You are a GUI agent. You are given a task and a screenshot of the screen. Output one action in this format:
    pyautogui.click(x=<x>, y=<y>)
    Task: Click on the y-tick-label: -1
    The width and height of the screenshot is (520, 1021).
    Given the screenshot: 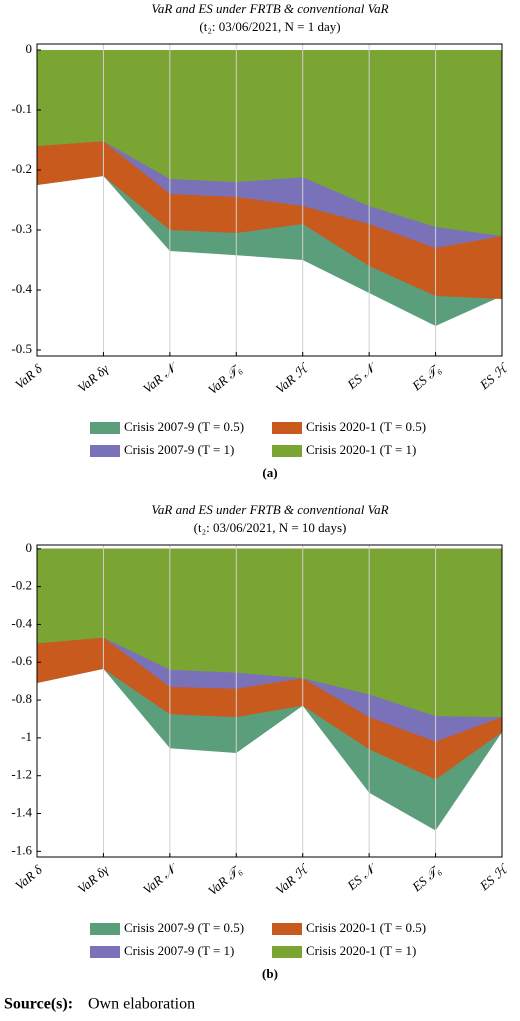 What is the action you would take?
    pyautogui.click(x=26, y=736)
    